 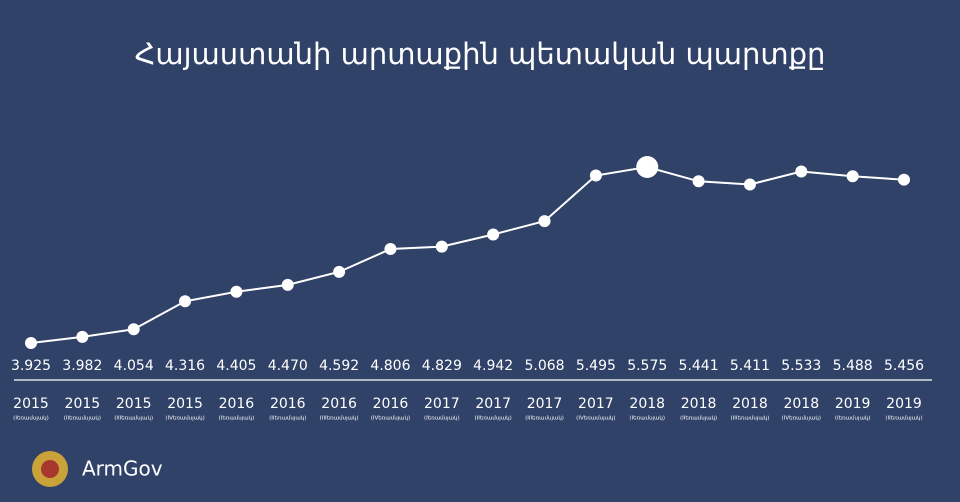 What do you see at coordinates (288, 366) in the screenshot?
I see `value-label: 4.470` at bounding box center [288, 366].